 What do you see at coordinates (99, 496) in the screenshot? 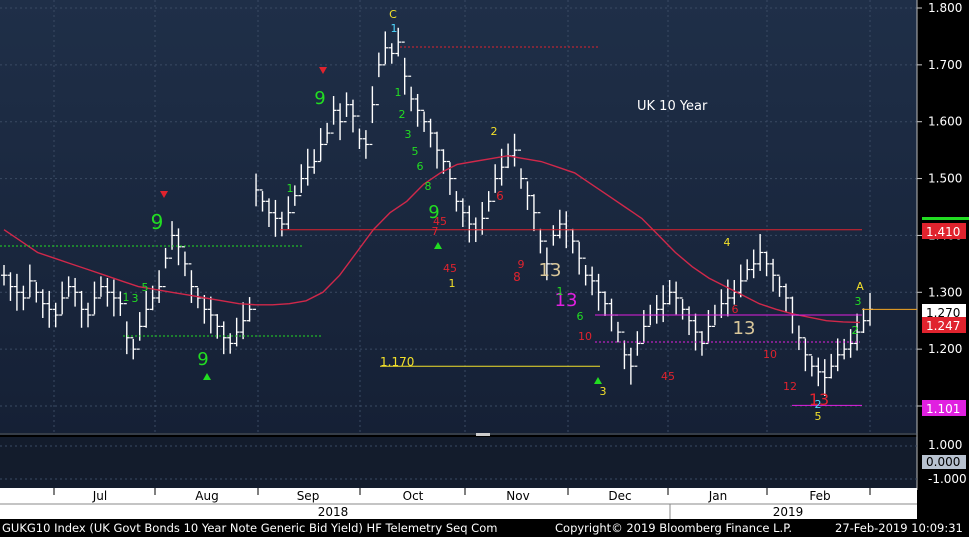
I see `x-month-label: Jul` at bounding box center [99, 496].